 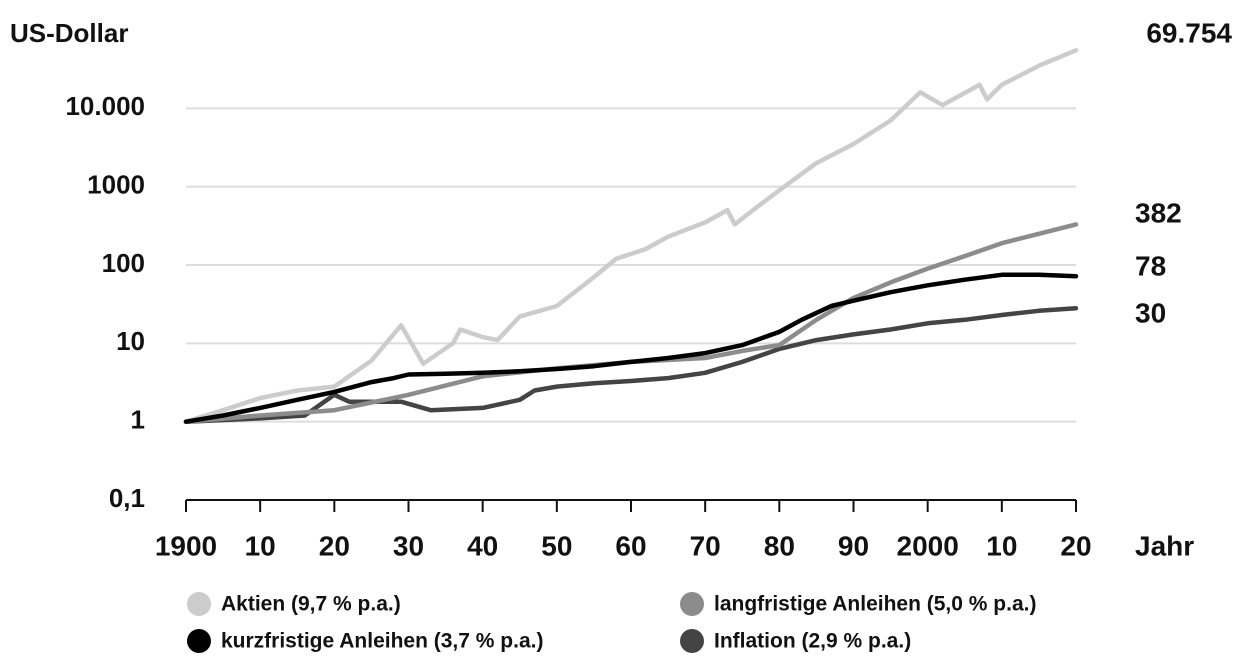 What do you see at coordinates (116, 185) in the screenshot?
I see `y-tick-label: 1000` at bounding box center [116, 185].